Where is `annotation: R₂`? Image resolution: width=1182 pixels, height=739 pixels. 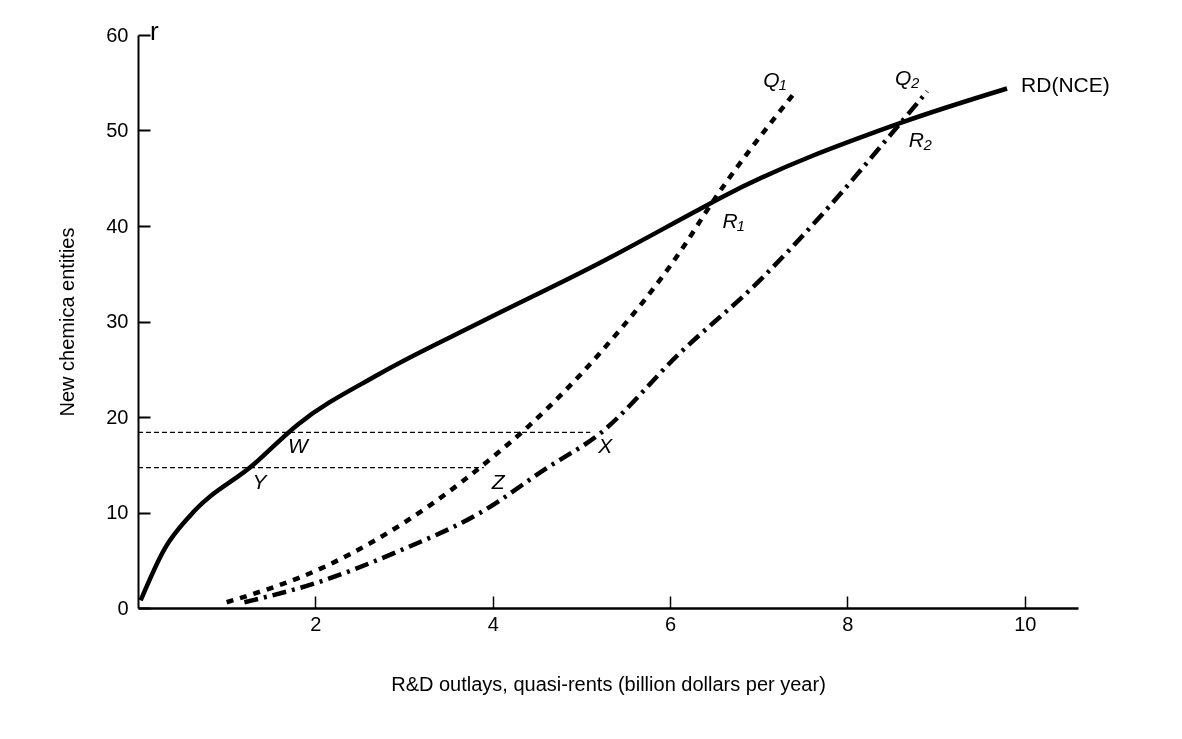 annotation: R₂ is located at coordinates (920, 139).